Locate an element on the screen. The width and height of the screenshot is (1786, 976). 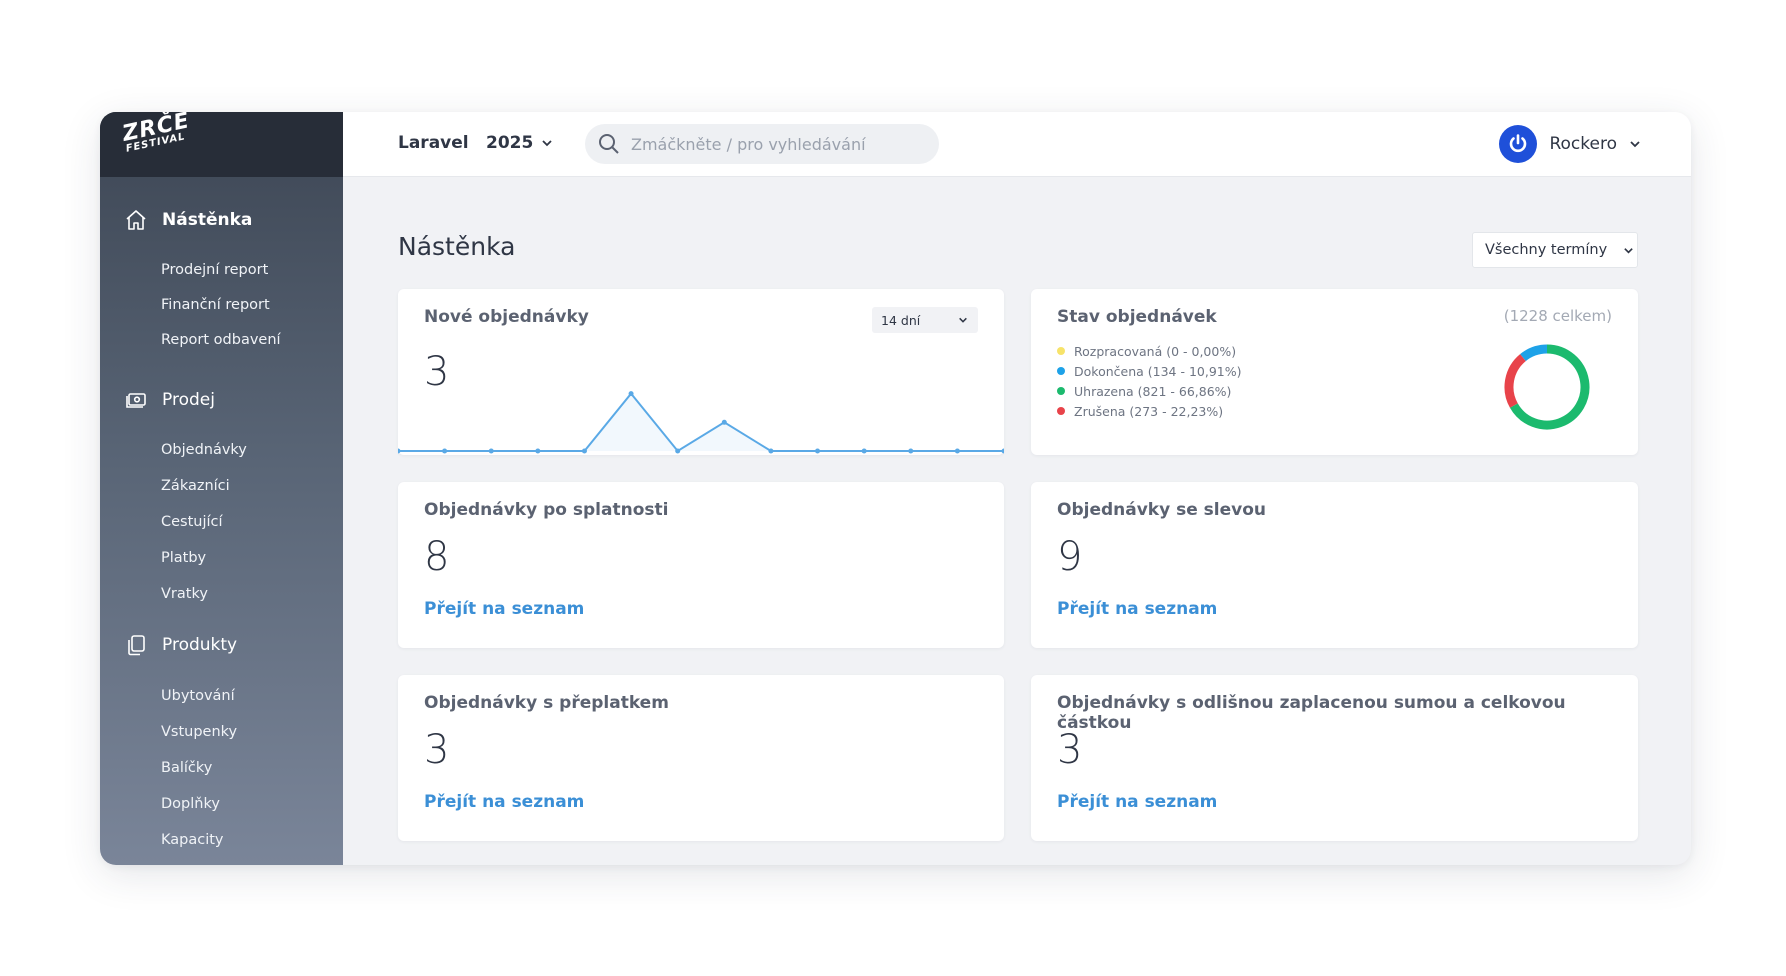
sparkline-area is located at coordinates (701, 422).